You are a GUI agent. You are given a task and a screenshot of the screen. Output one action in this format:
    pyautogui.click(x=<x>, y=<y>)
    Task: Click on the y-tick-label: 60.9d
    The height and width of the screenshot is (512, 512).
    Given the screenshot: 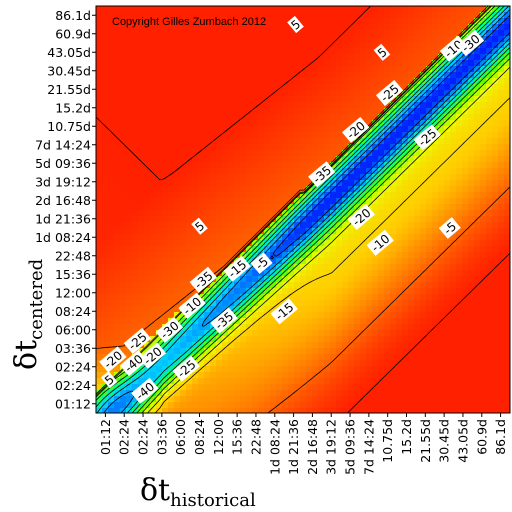 What is the action you would take?
    pyautogui.click(x=73, y=33)
    